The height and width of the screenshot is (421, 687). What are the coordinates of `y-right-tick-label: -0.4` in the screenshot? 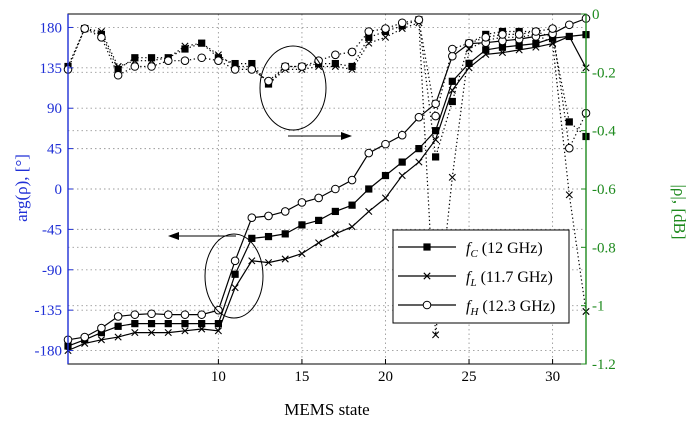 It's located at (604, 132).